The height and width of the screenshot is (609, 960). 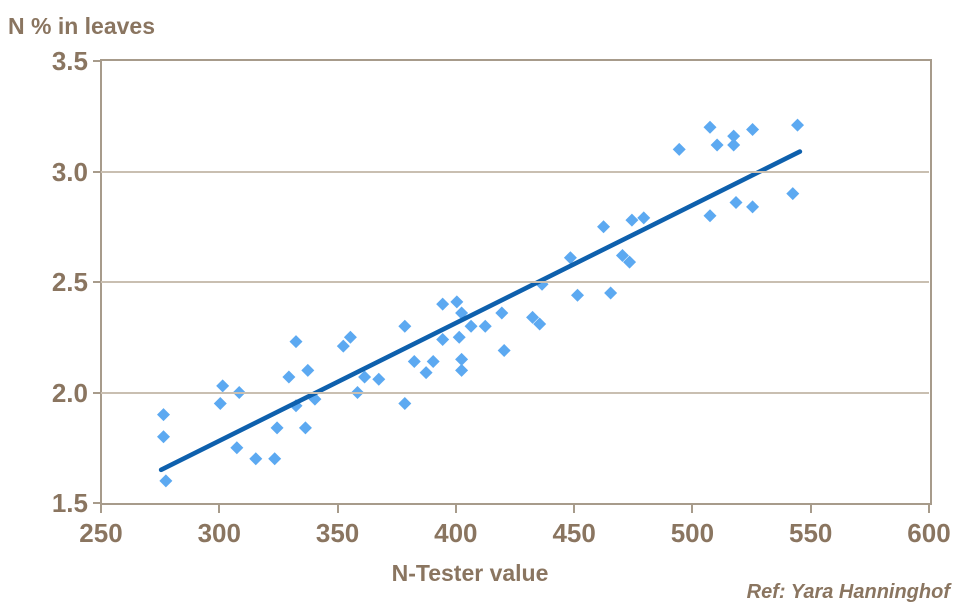 What do you see at coordinates (69, 61) in the screenshot?
I see `y-tick-label: 3.5` at bounding box center [69, 61].